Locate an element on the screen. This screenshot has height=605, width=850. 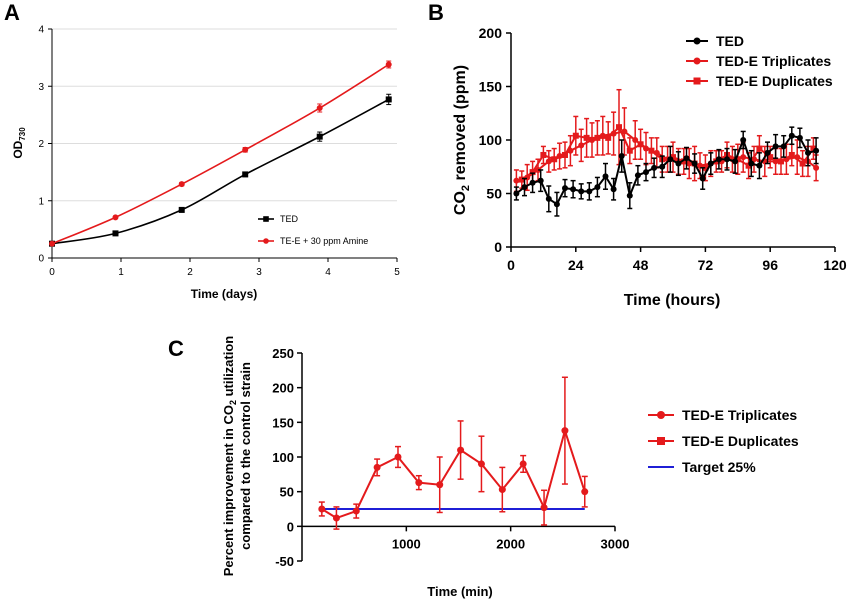
chart-b-xtick-label: 120 is located at coordinates (835, 265).